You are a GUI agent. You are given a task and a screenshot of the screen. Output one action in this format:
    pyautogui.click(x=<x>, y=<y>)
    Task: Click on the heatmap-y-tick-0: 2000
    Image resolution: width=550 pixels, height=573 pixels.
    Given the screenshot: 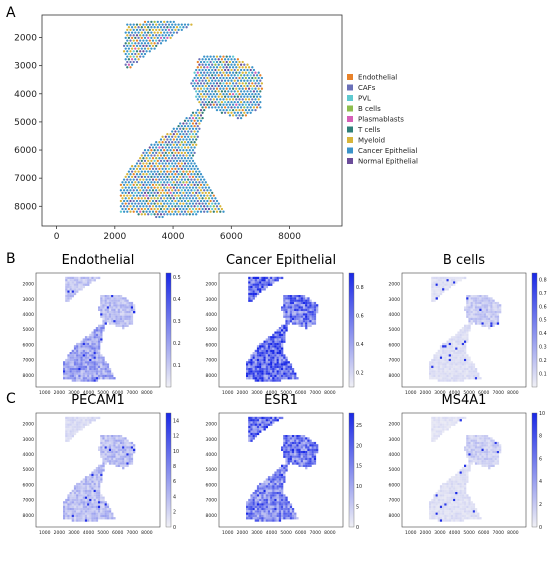 What is the action you would take?
    pyautogui.click(x=395, y=285)
    